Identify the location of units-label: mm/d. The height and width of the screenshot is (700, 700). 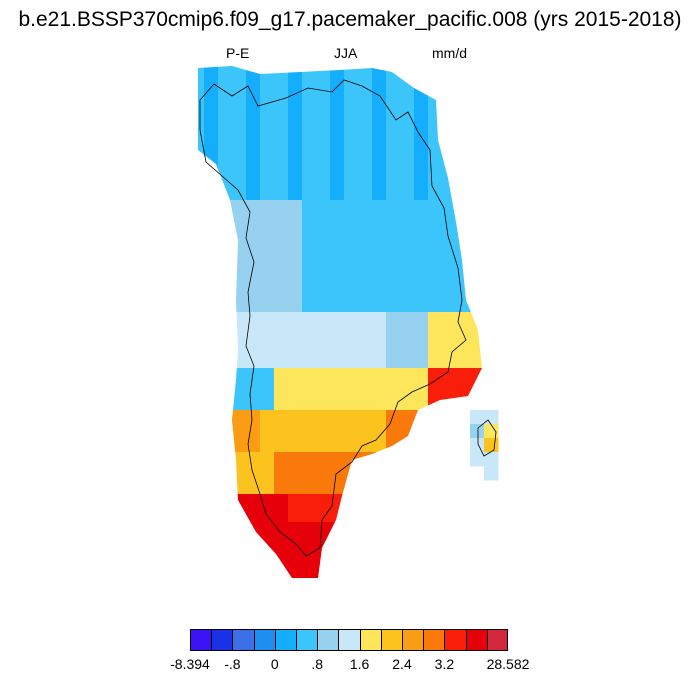
(449, 53).